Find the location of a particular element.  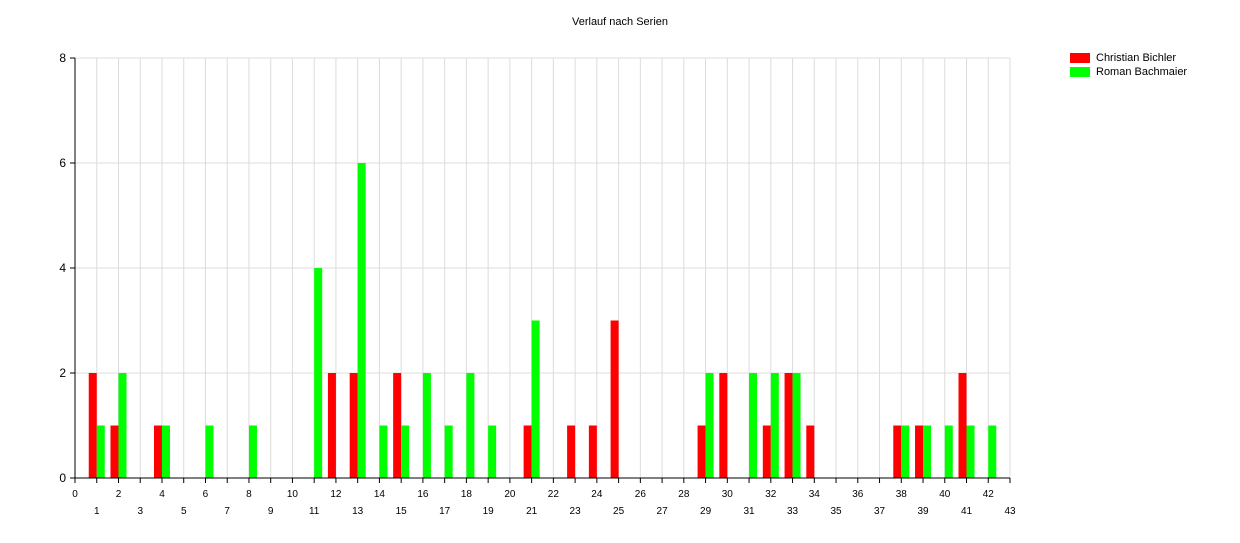

x-tick-label: 39 is located at coordinates (923, 511).